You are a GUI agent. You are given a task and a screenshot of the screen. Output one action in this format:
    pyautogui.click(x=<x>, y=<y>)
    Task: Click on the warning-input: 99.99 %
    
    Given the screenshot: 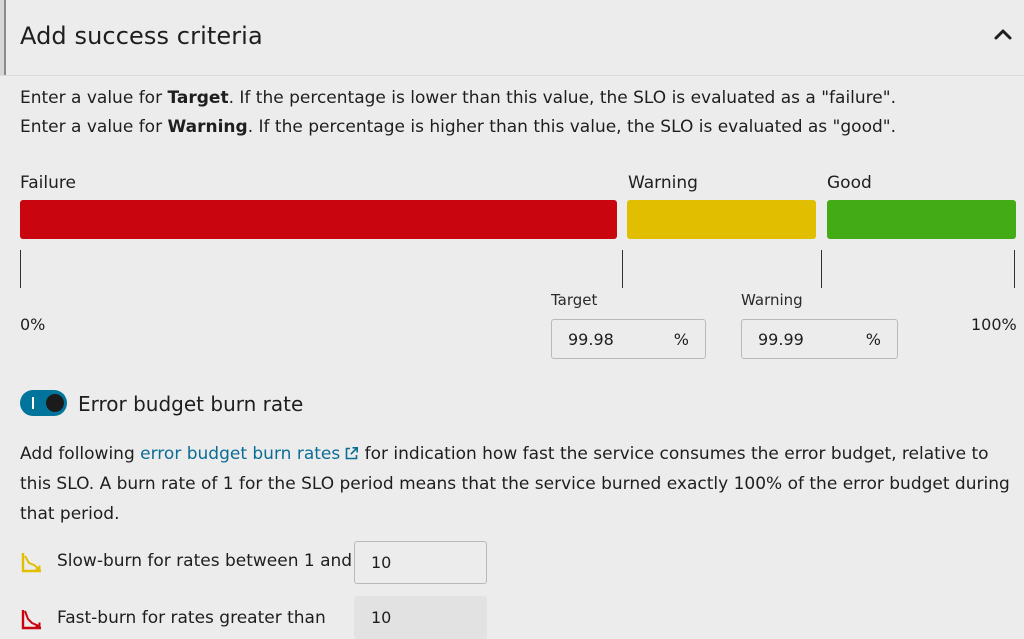 What is the action you would take?
    pyautogui.click(x=819, y=339)
    